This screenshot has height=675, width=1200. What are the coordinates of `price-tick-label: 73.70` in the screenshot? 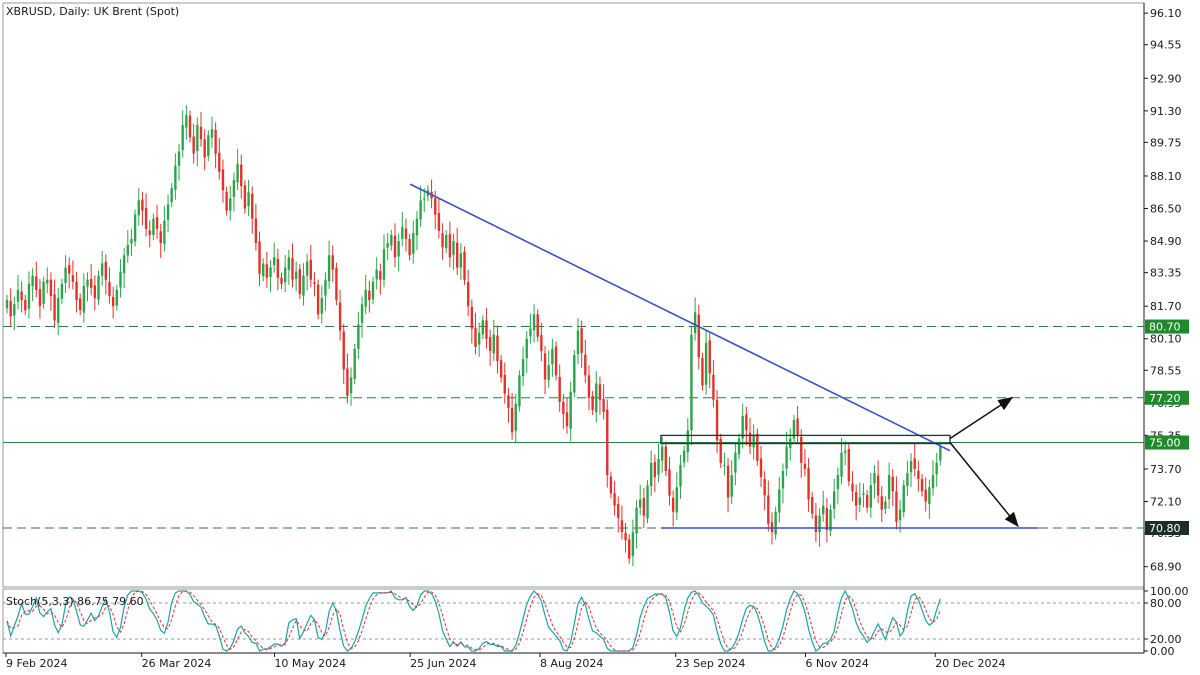 It's located at (1166, 469).